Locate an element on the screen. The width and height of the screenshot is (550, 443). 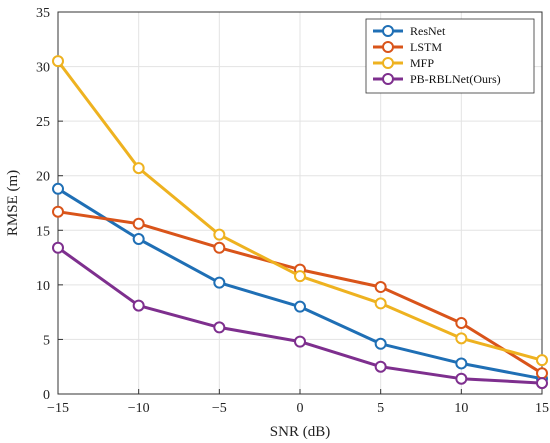
y-tick-label: 30 is located at coordinates (43, 68).